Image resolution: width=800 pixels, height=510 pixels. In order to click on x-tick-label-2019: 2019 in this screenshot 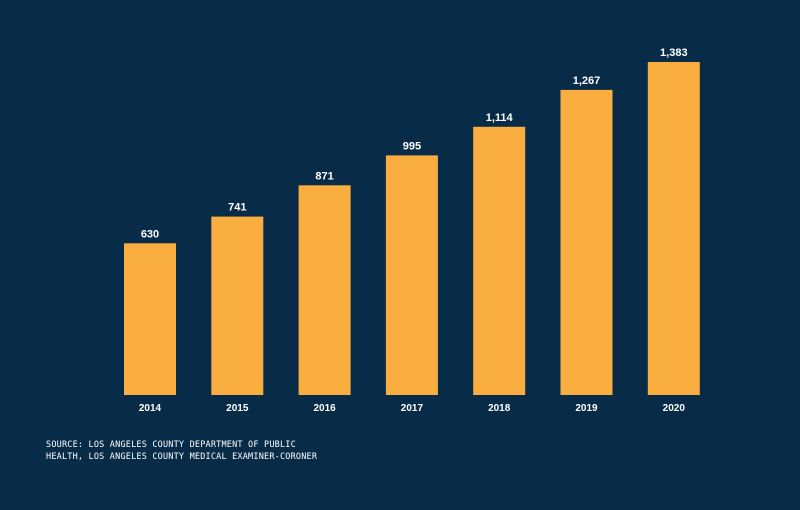, I will do `click(586, 408)`.